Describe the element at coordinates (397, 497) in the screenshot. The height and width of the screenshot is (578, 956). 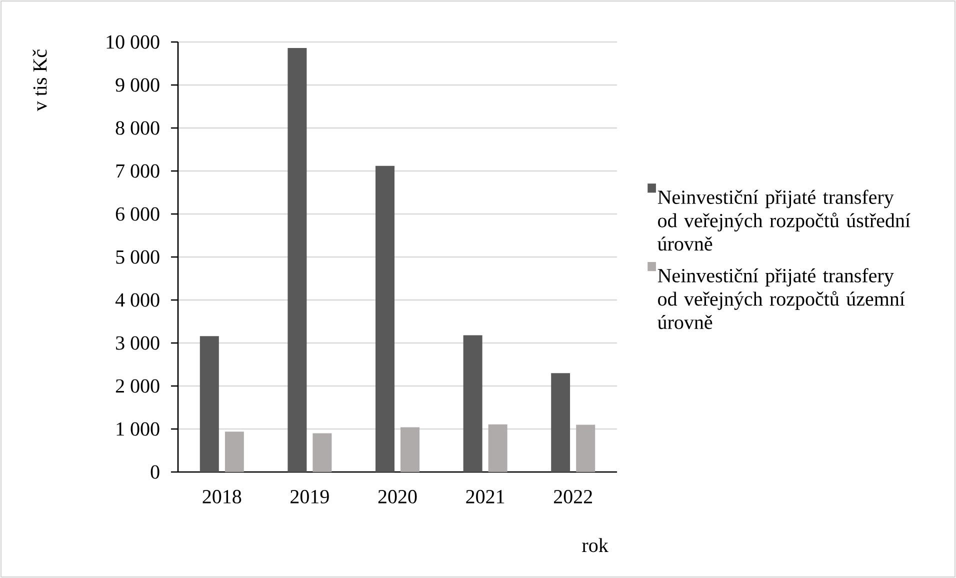
I see `x-tick-label: 2020` at that location.